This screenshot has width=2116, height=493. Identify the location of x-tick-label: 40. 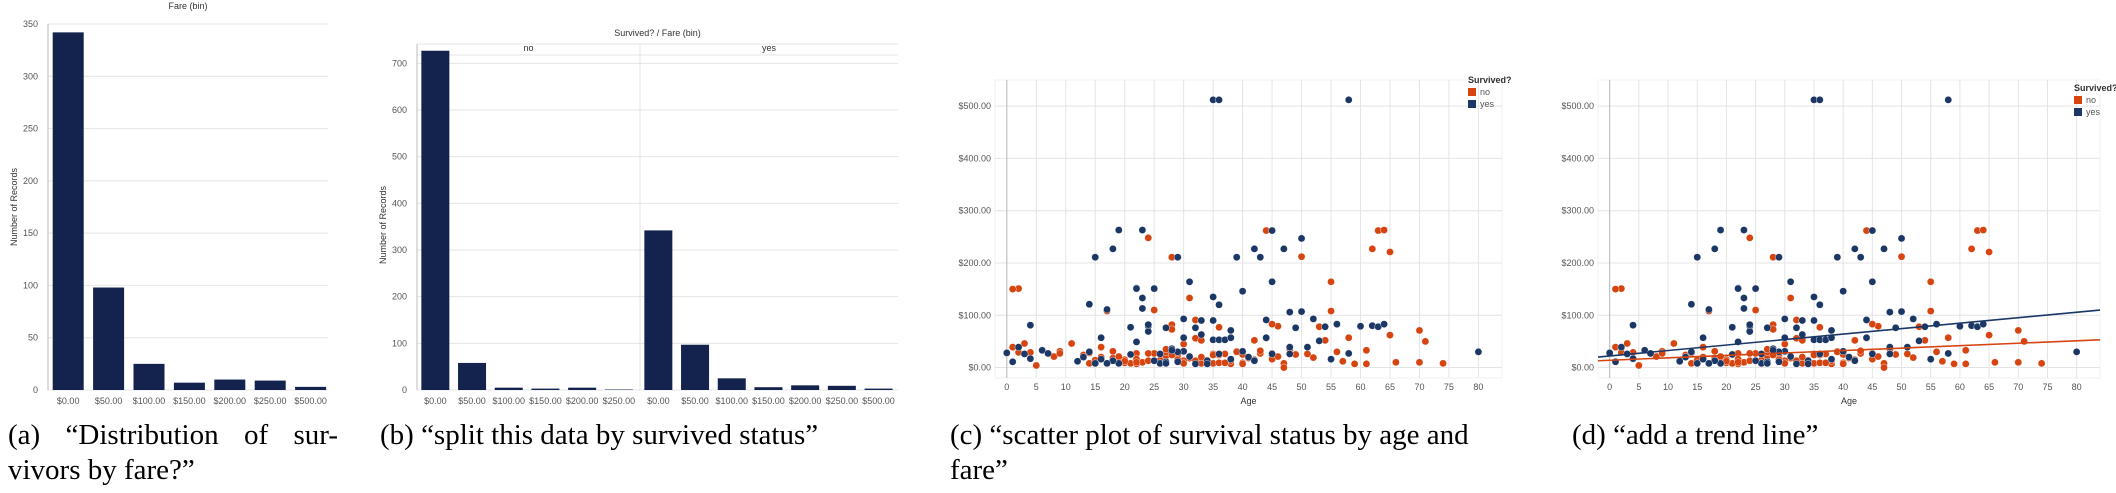
(1243, 387).